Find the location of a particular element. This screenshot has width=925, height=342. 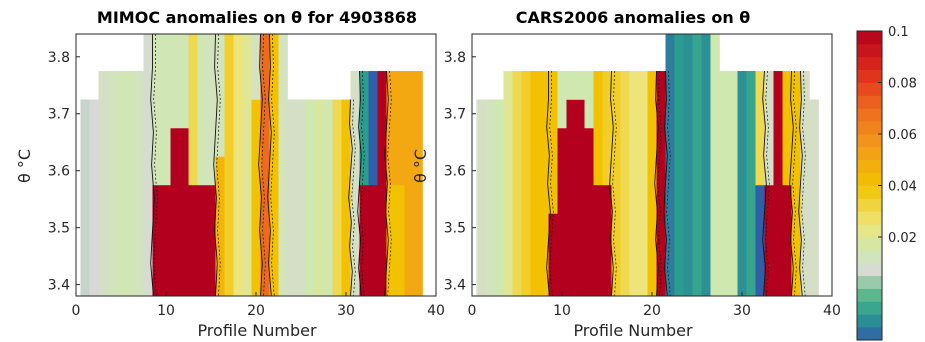

colorbar-tick-label: 0.1 is located at coordinates (898, 32).